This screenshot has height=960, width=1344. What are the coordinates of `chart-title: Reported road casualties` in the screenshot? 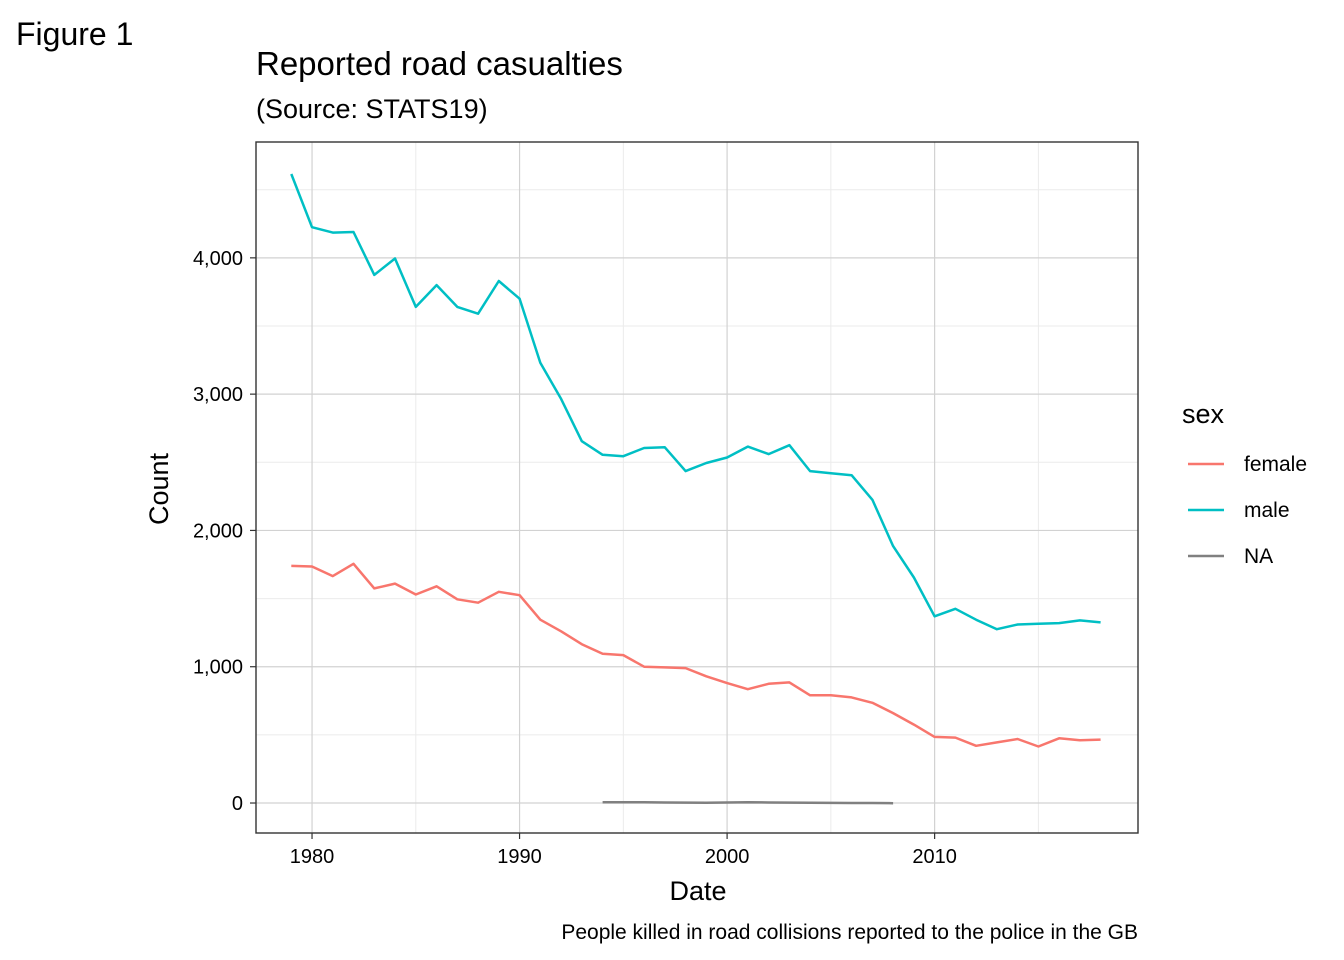 It's located at (439, 63).